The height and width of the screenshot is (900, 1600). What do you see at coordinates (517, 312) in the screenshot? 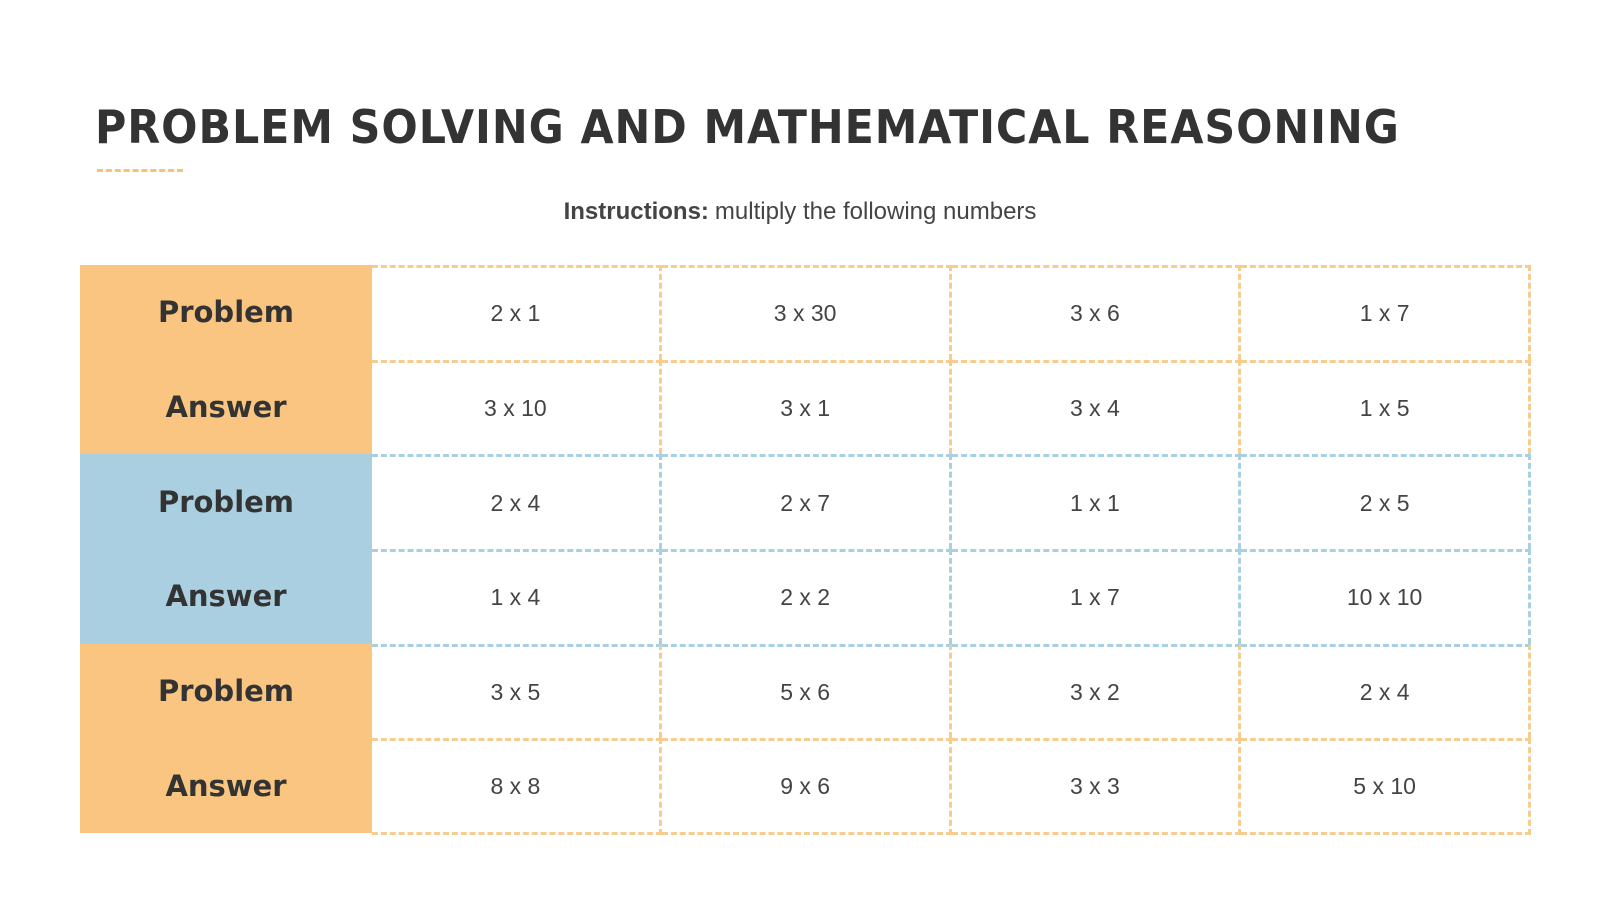
I see `table-cell: 2 x 1` at bounding box center [517, 312].